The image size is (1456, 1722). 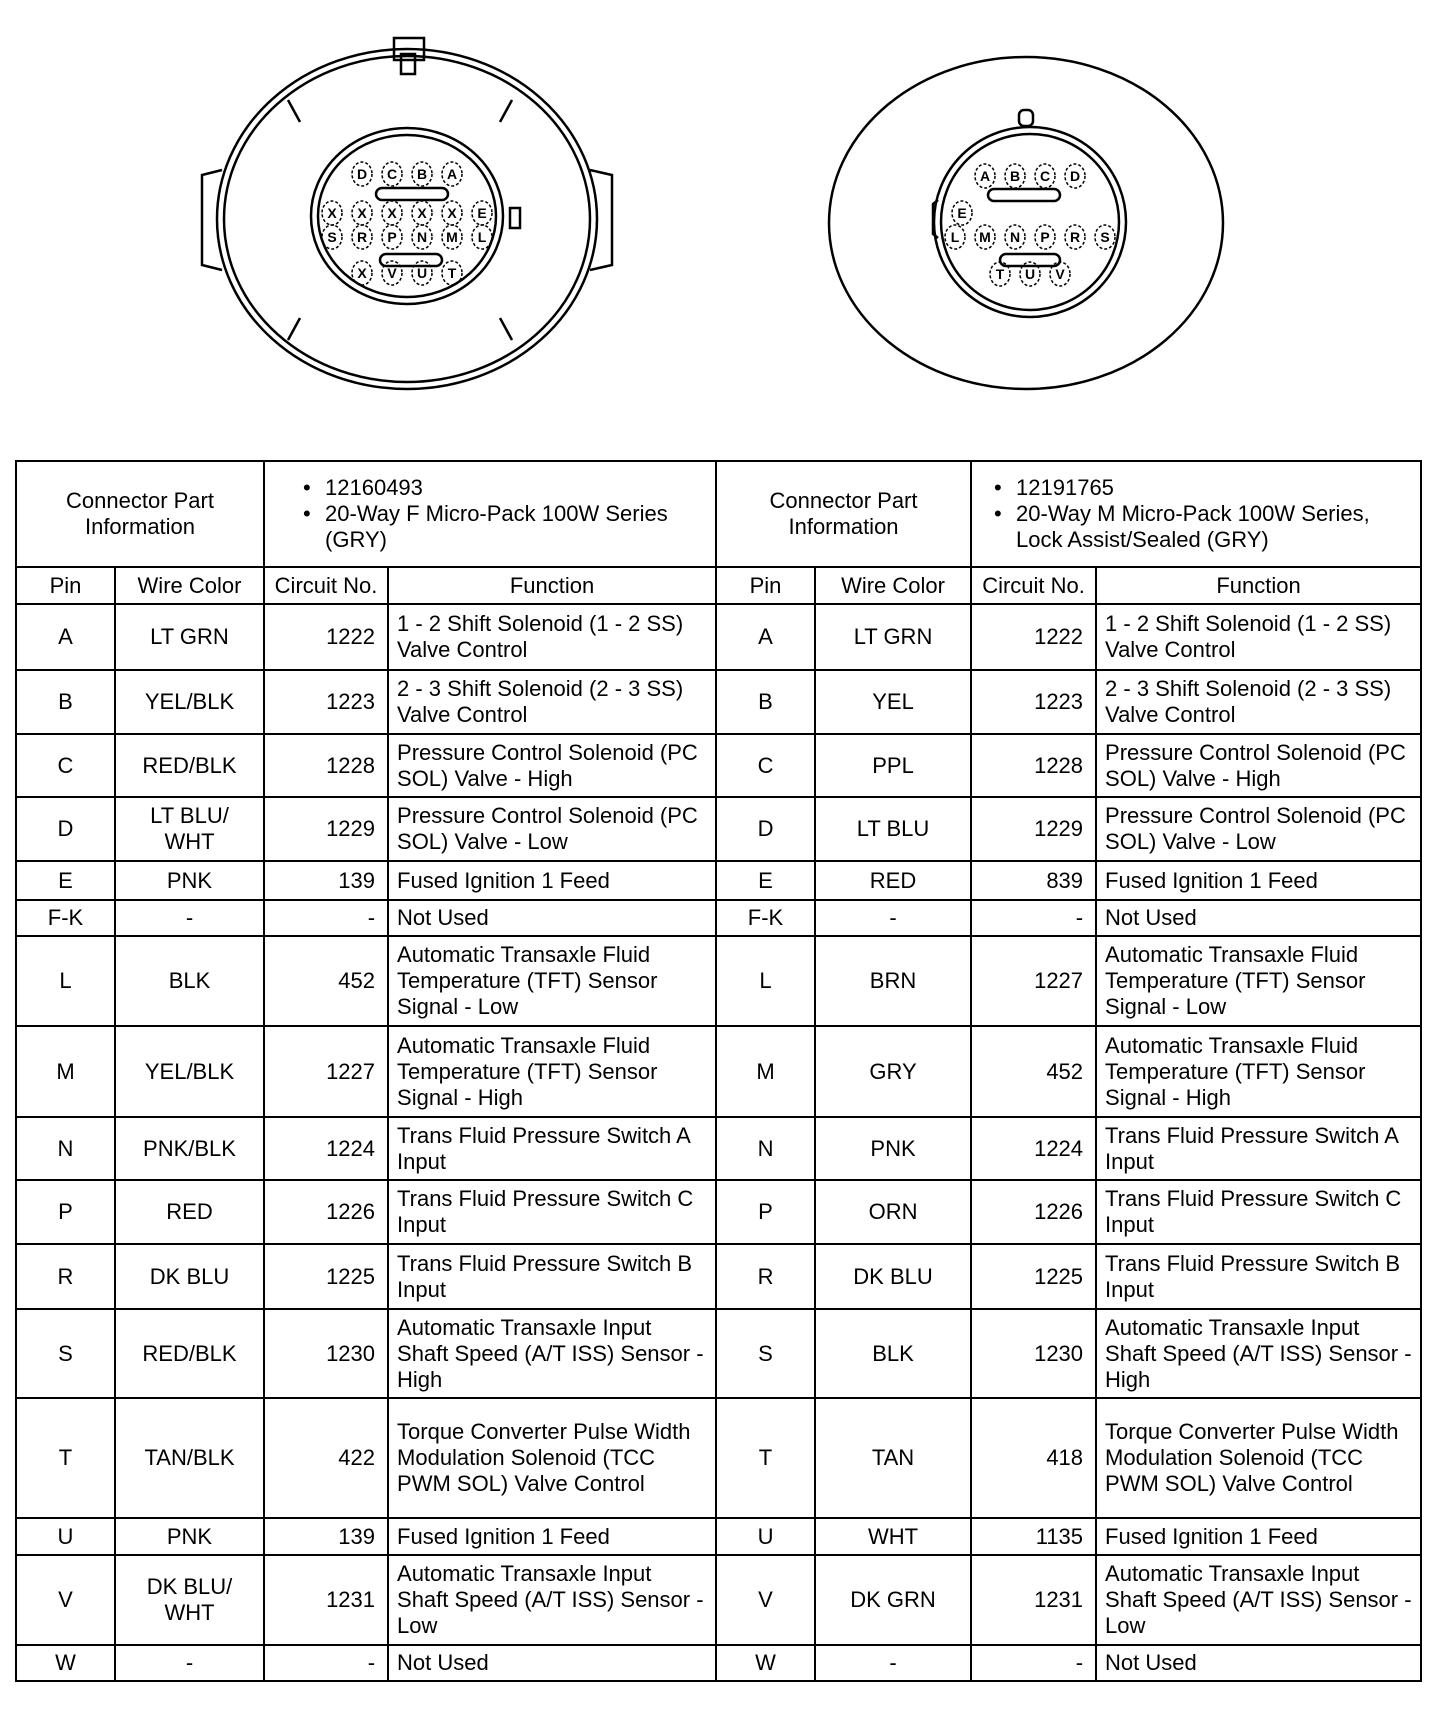 What do you see at coordinates (766, 1148) in the screenshot?
I see `pin-cell: N` at bounding box center [766, 1148].